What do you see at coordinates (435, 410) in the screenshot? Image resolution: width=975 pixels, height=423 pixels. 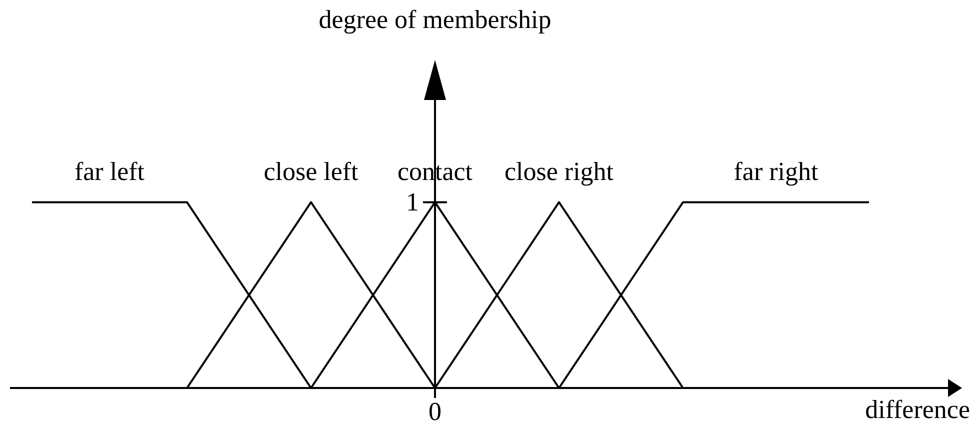 I see `text: 0` at bounding box center [435, 410].